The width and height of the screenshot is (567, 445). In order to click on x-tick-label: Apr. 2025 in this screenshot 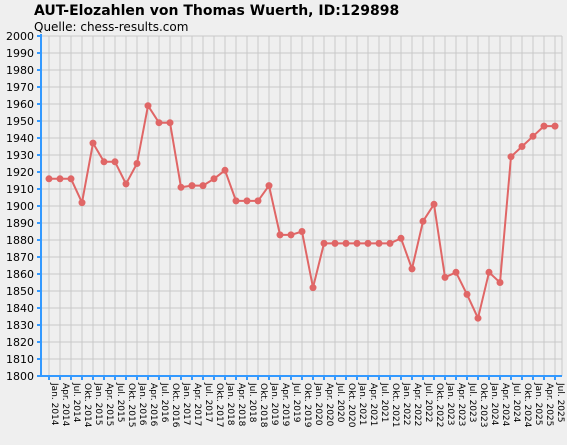, I will do `click(549, 404)`.